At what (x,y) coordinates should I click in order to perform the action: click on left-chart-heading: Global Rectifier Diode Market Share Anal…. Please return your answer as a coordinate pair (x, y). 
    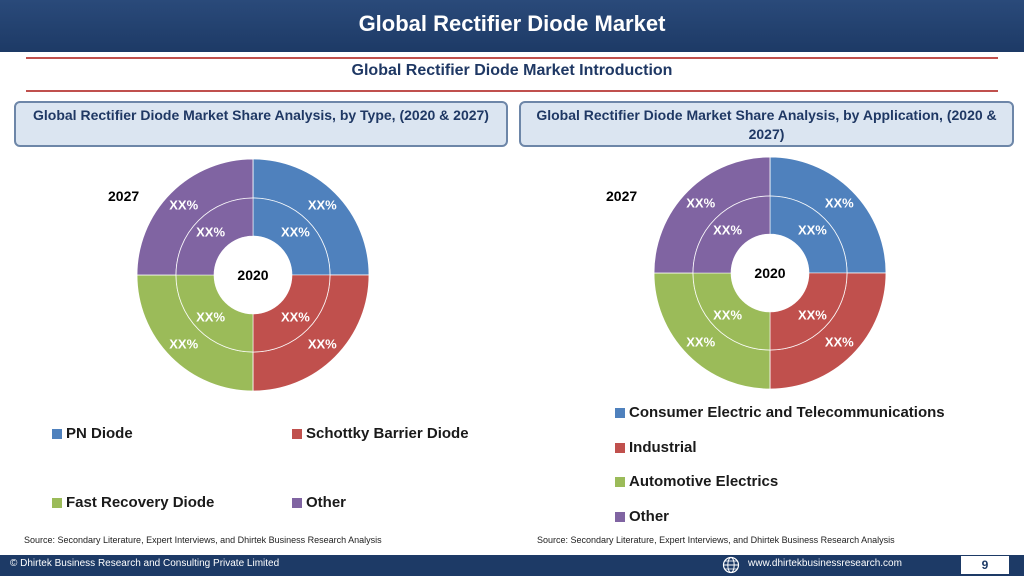
    Looking at the image, I should click on (261, 124).